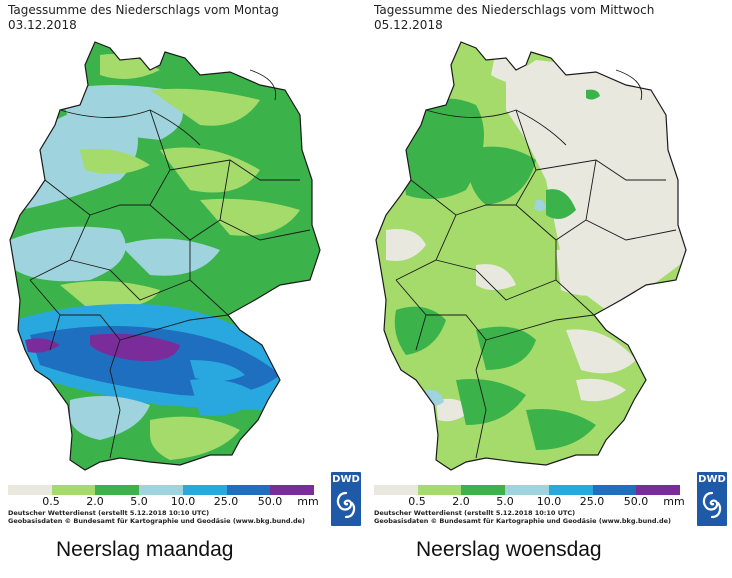 The width and height of the screenshot is (732, 578). Describe the element at coordinates (143, 10) in the screenshot. I see `map-title: Tagessumme des Niederschlags vom Montag` at that location.